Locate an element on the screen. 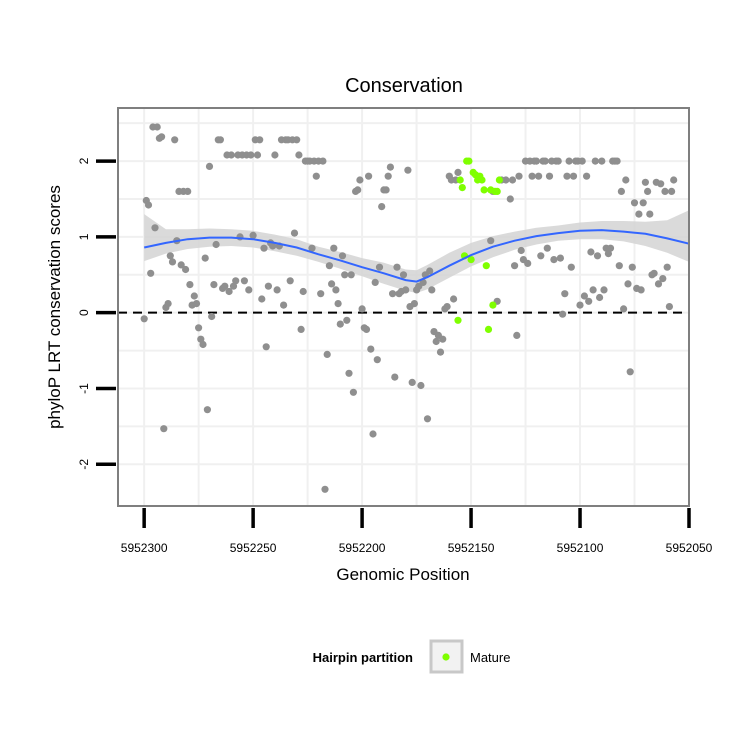 This screenshot has width=750, height=750. smooth-curve is located at coordinates (416, 256).